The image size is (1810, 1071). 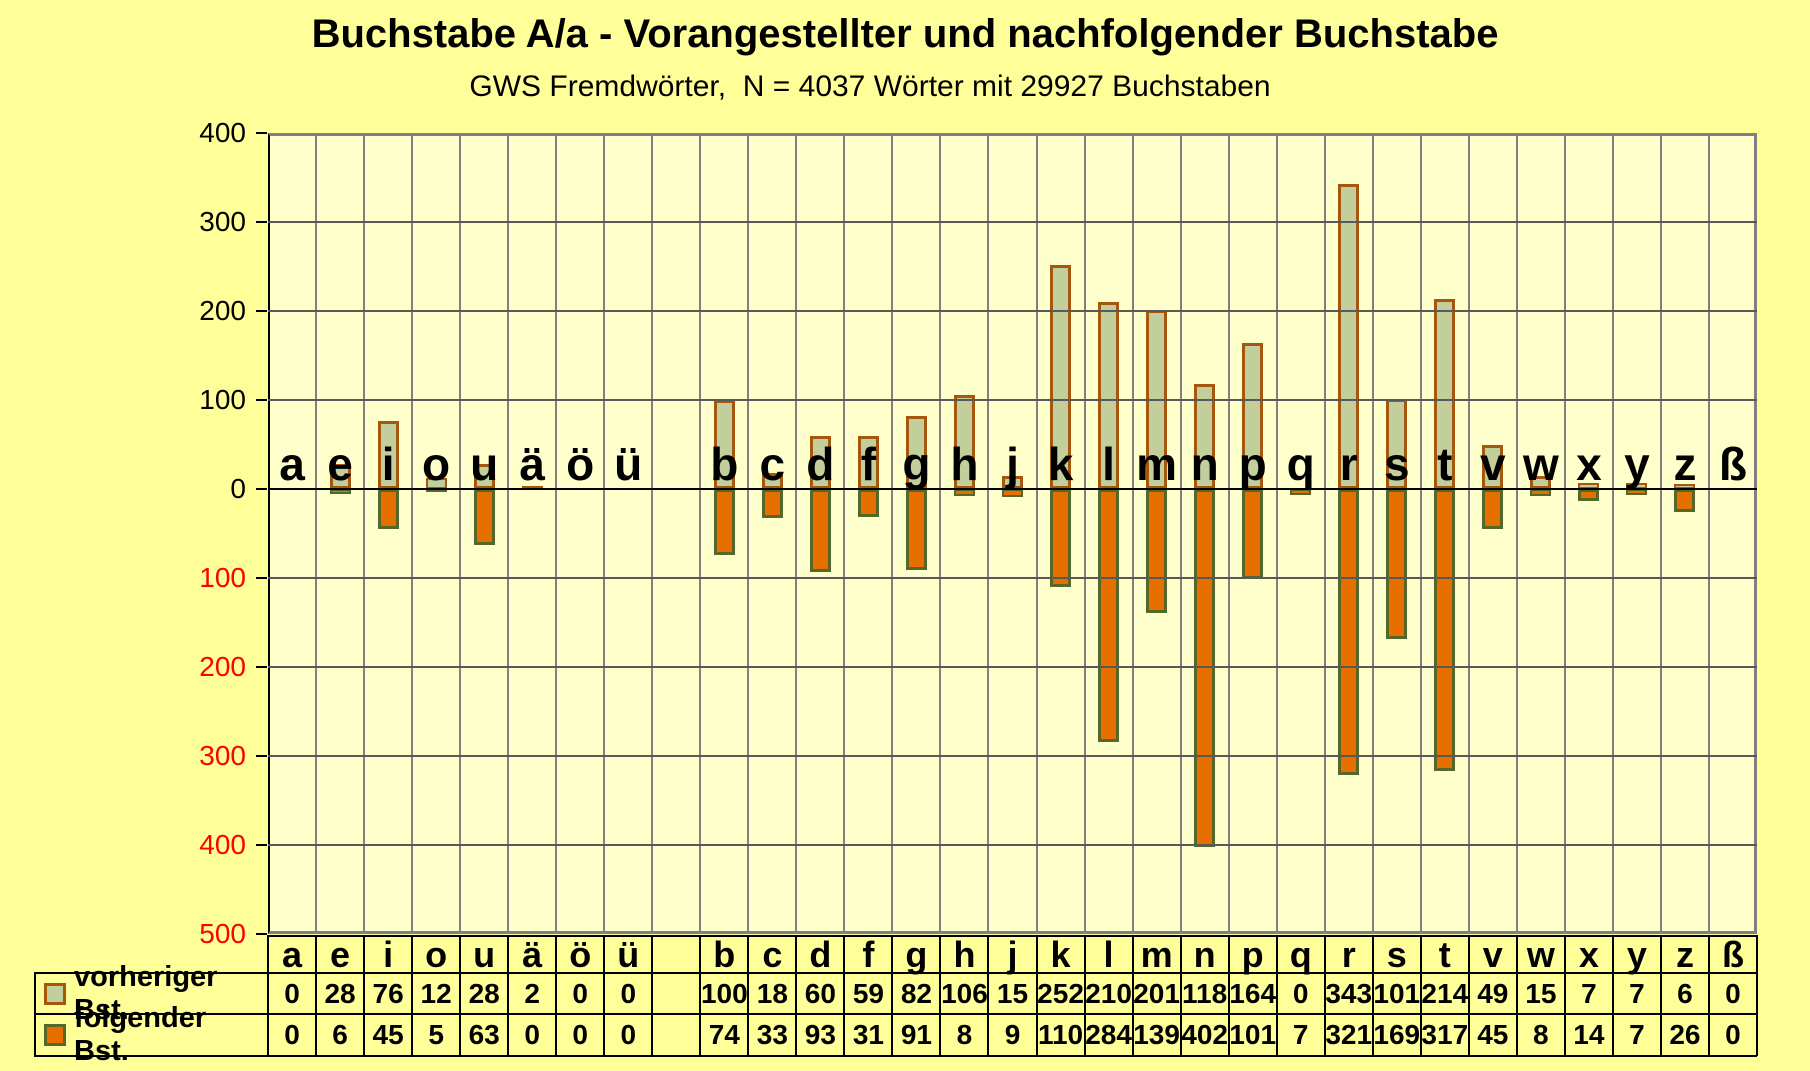 What do you see at coordinates (1396, 464) in the screenshot?
I see `category-letter-s: s` at bounding box center [1396, 464].